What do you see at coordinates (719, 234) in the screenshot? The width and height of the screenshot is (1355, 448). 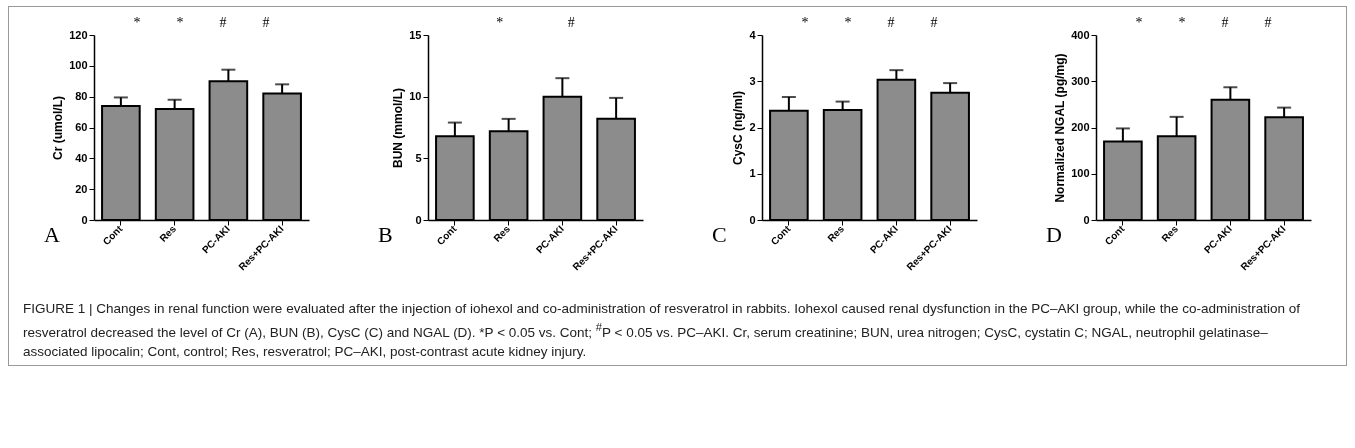 I see `text: C` at bounding box center [719, 234].